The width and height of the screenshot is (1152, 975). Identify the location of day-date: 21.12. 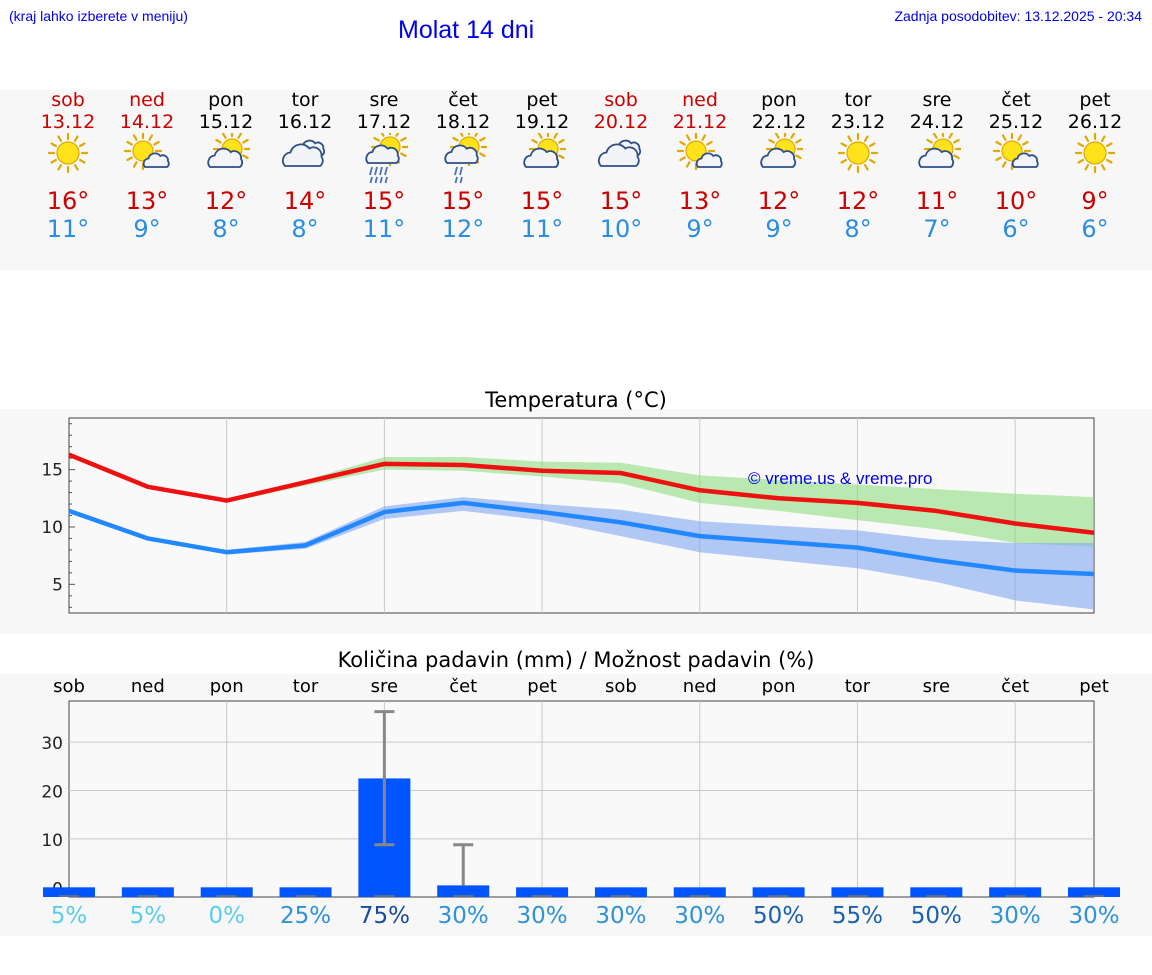
(700, 122).